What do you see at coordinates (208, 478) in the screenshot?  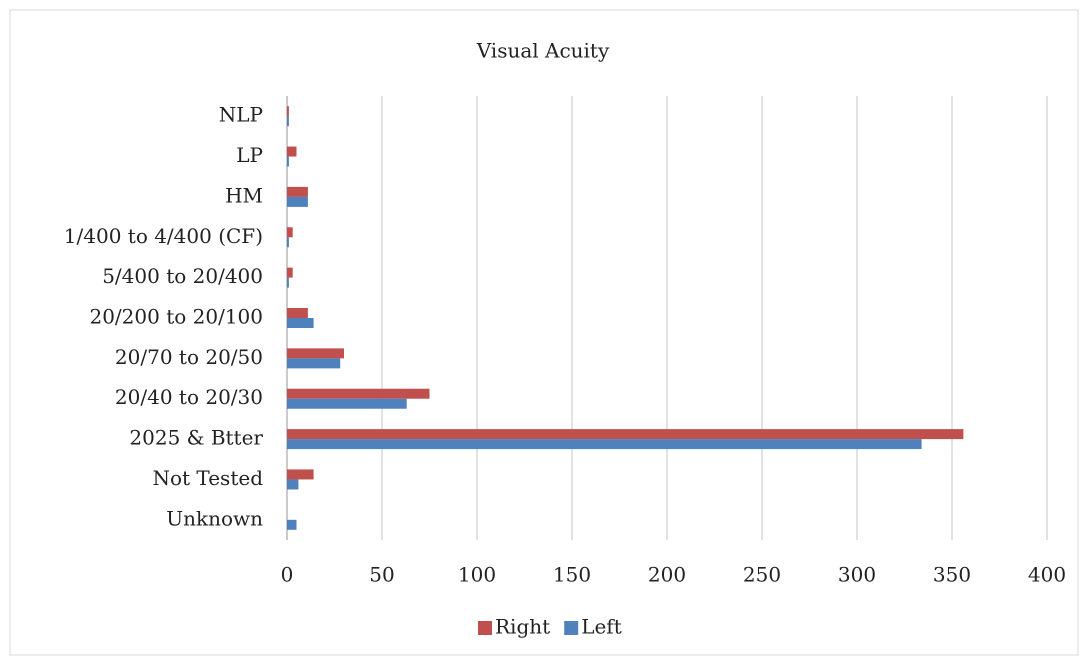 I see `y-tick-label: Not Tested` at bounding box center [208, 478].